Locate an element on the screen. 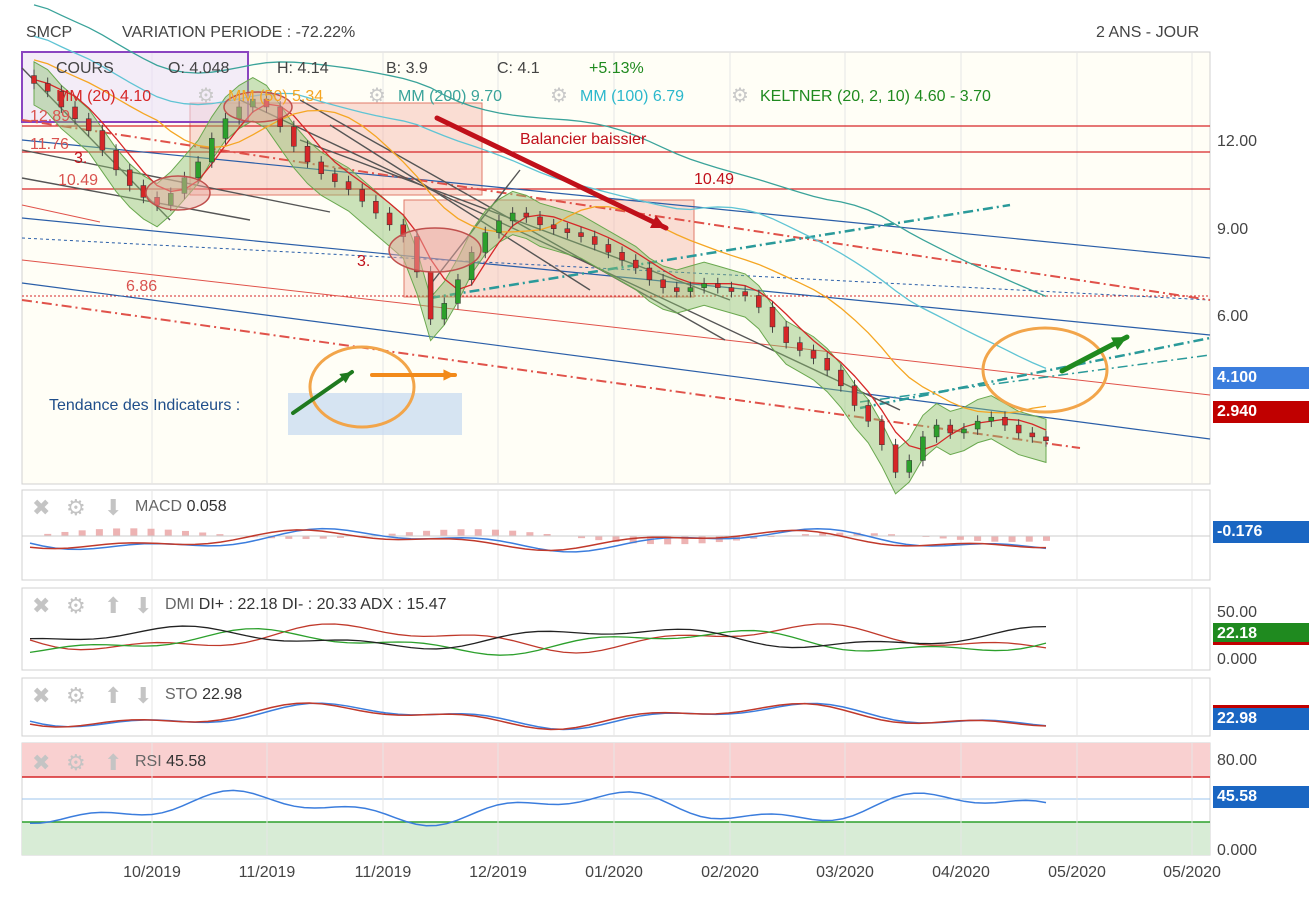 Image resolution: width=1310 pixels, height=898 pixels. rsi-overbought-zone is located at coordinates (616, 760).